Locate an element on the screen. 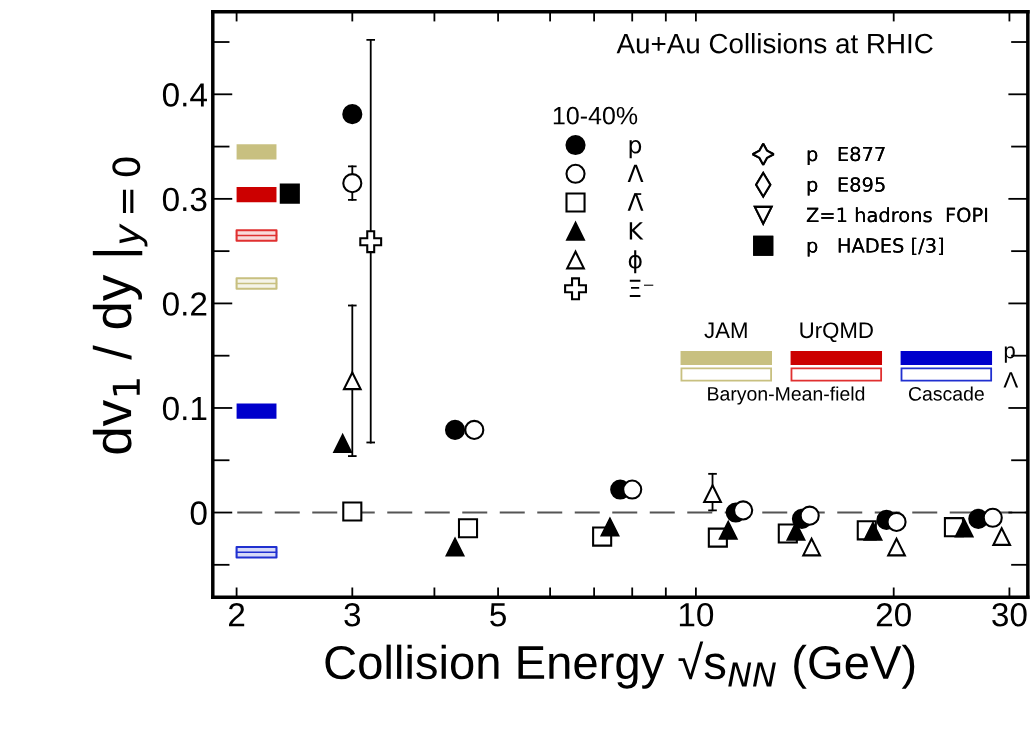  annotation: Cascade is located at coordinates (946, 393).